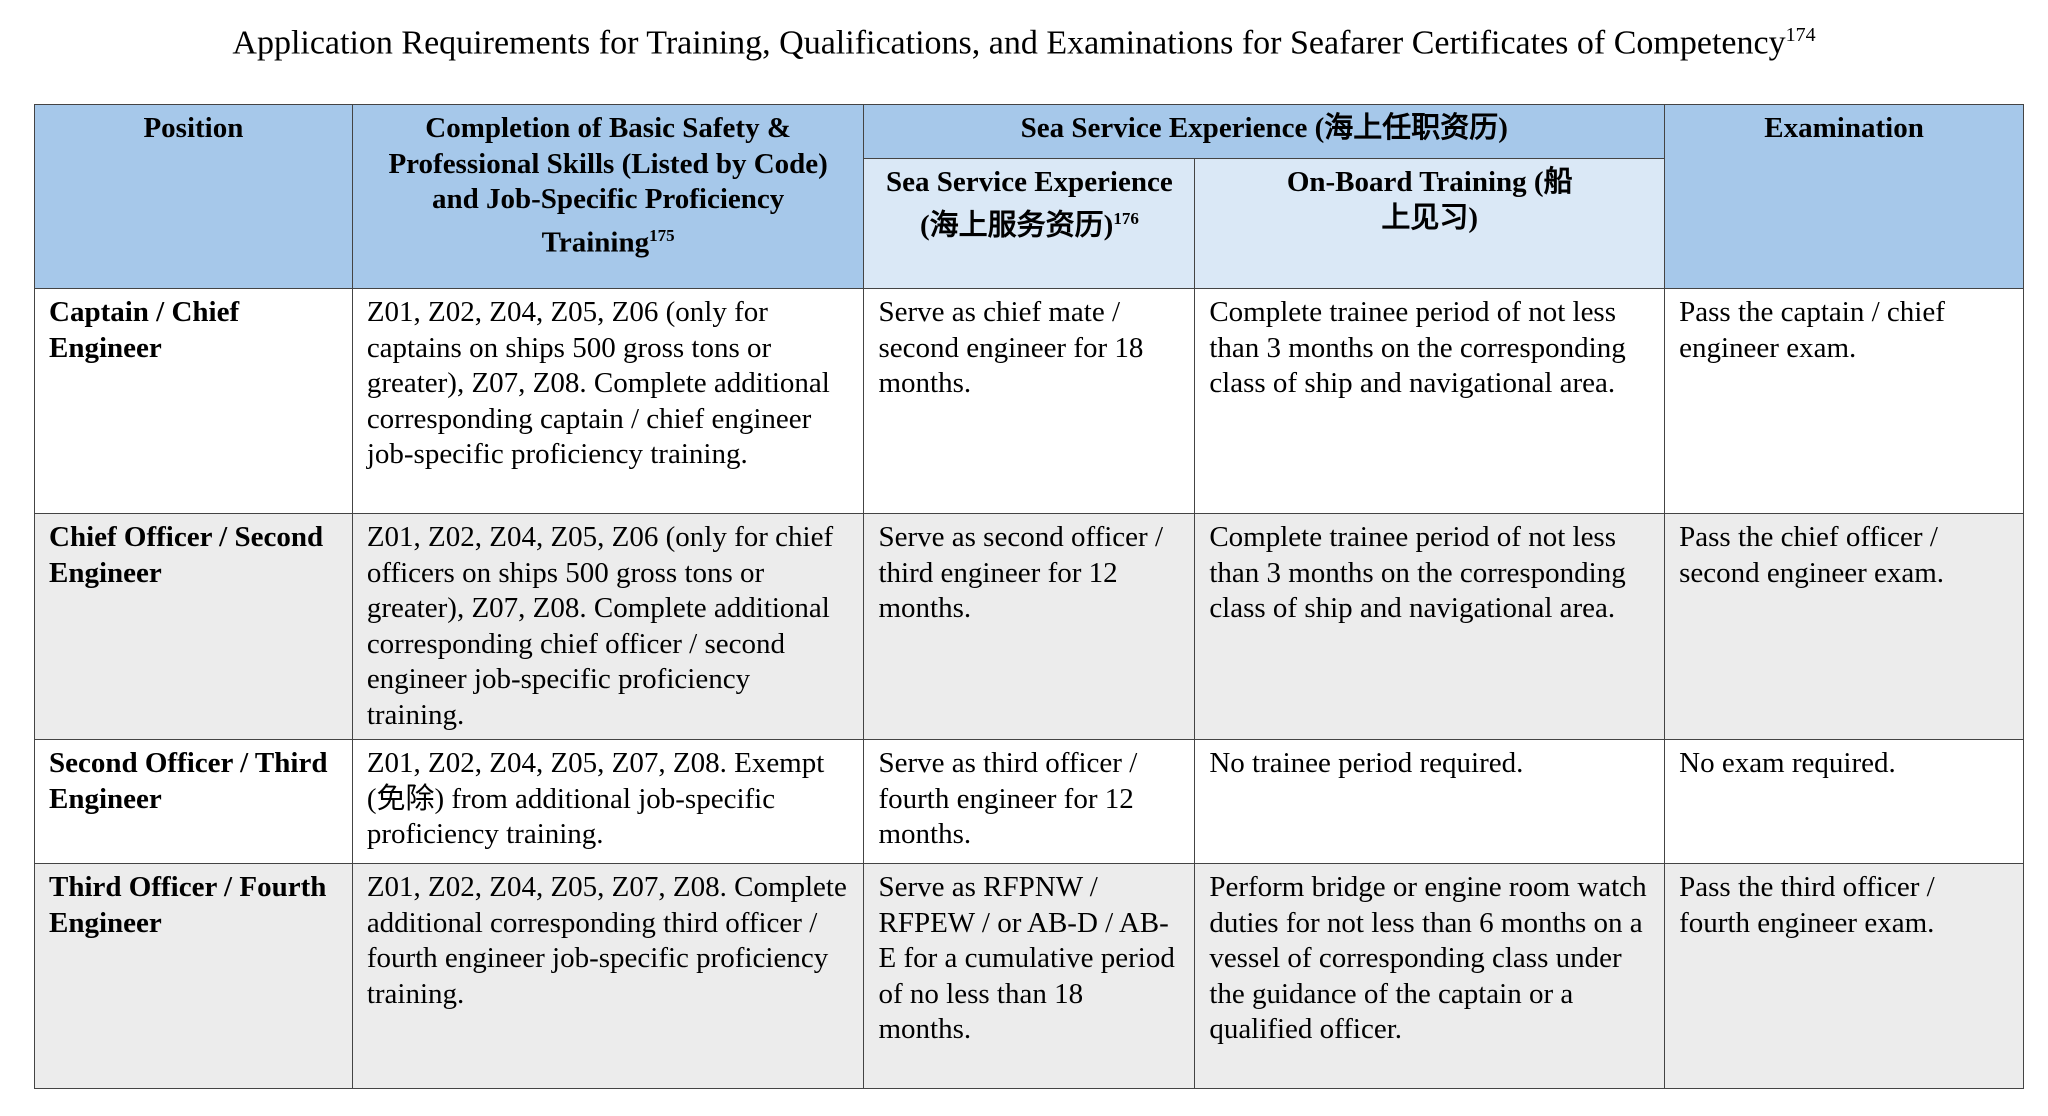 The image size is (2048, 1116). Describe the element at coordinates (1844, 801) in the screenshot. I see `cell-examination: No exam required.` at that location.